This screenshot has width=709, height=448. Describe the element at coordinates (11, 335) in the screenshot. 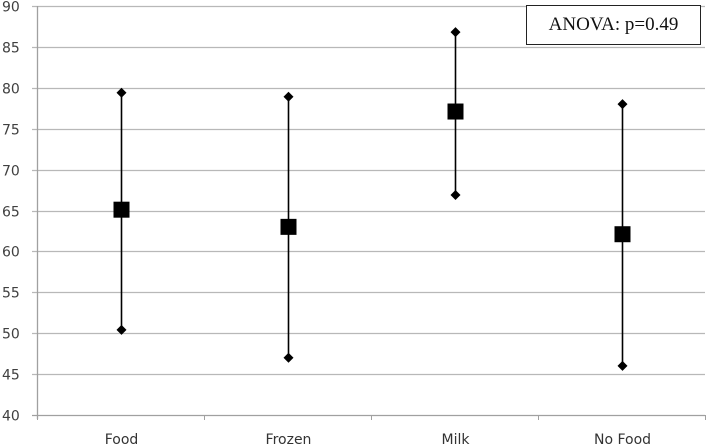

I see `y-tick-label: 50` at that location.